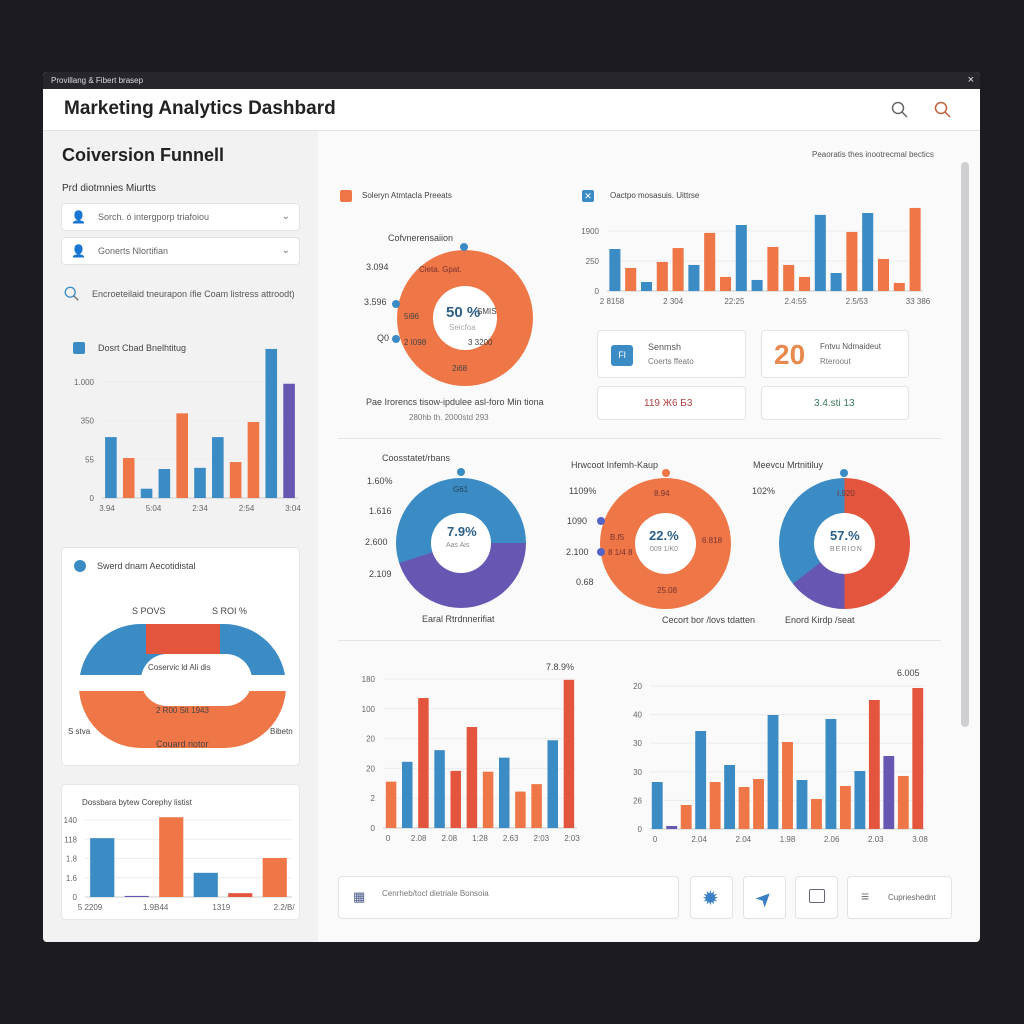  I want to click on donut-label: 102%, so click(764, 491).